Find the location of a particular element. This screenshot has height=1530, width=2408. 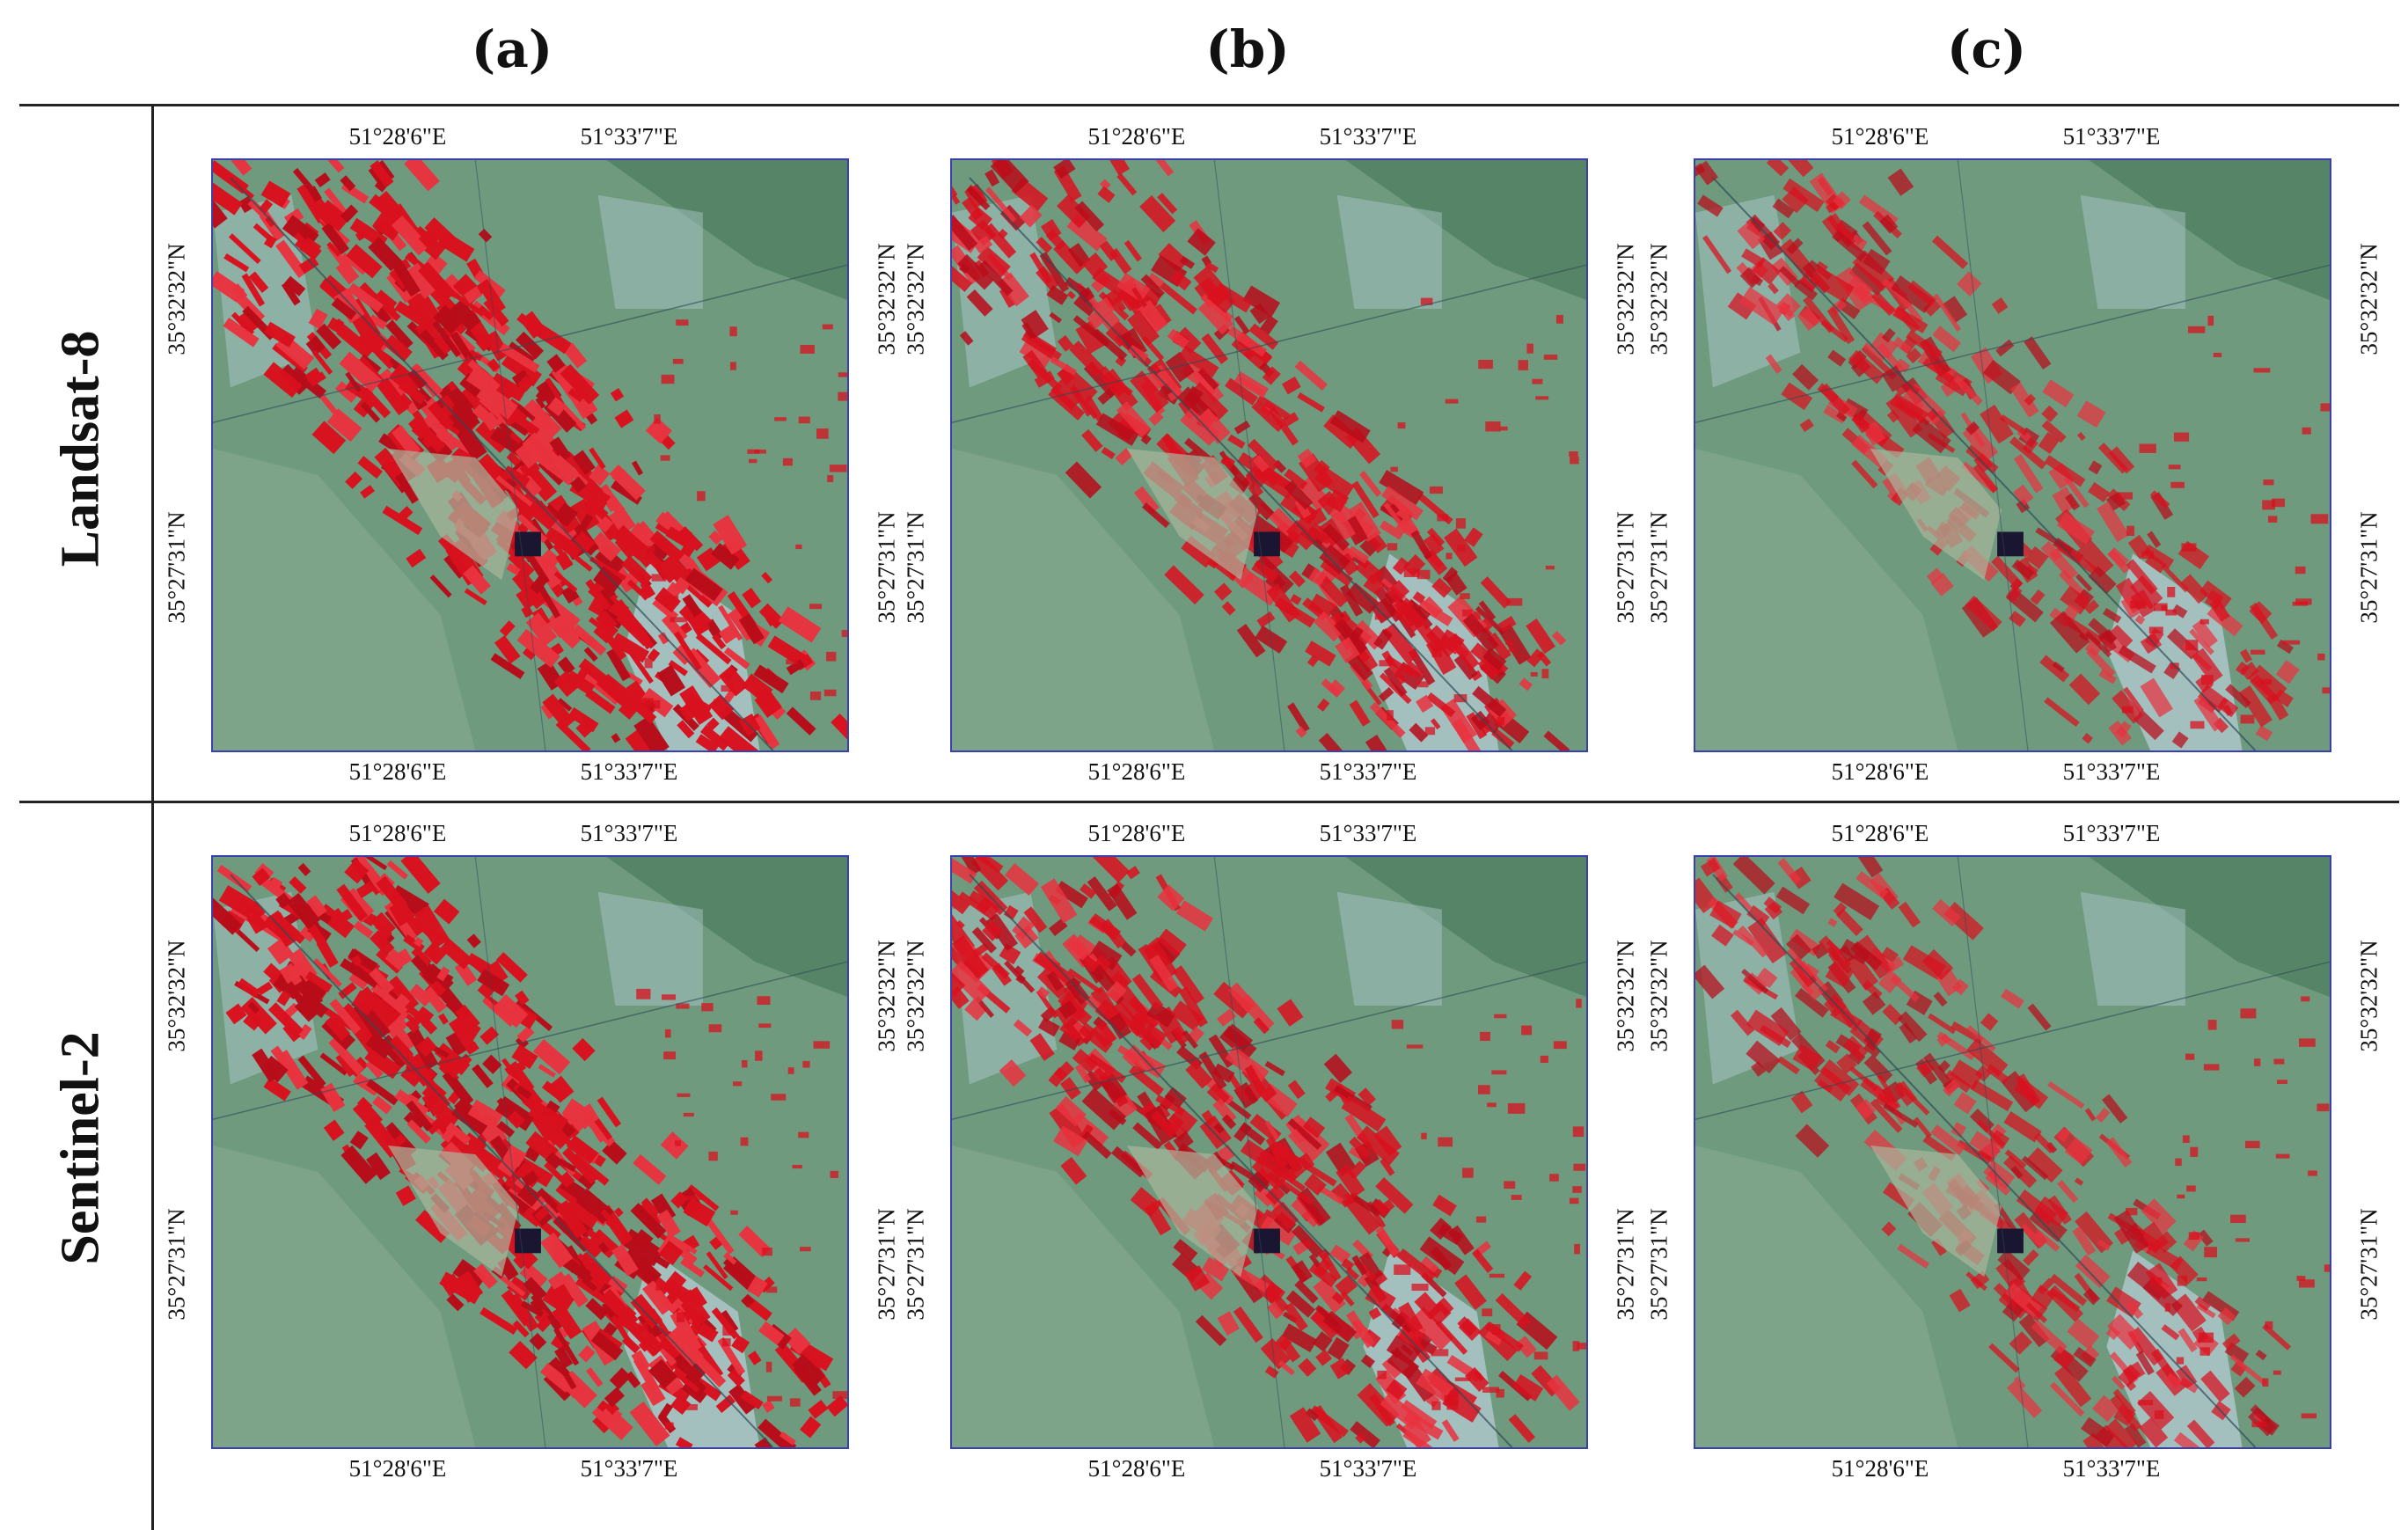

column-header-a: (a) is located at coordinates (512, 49).